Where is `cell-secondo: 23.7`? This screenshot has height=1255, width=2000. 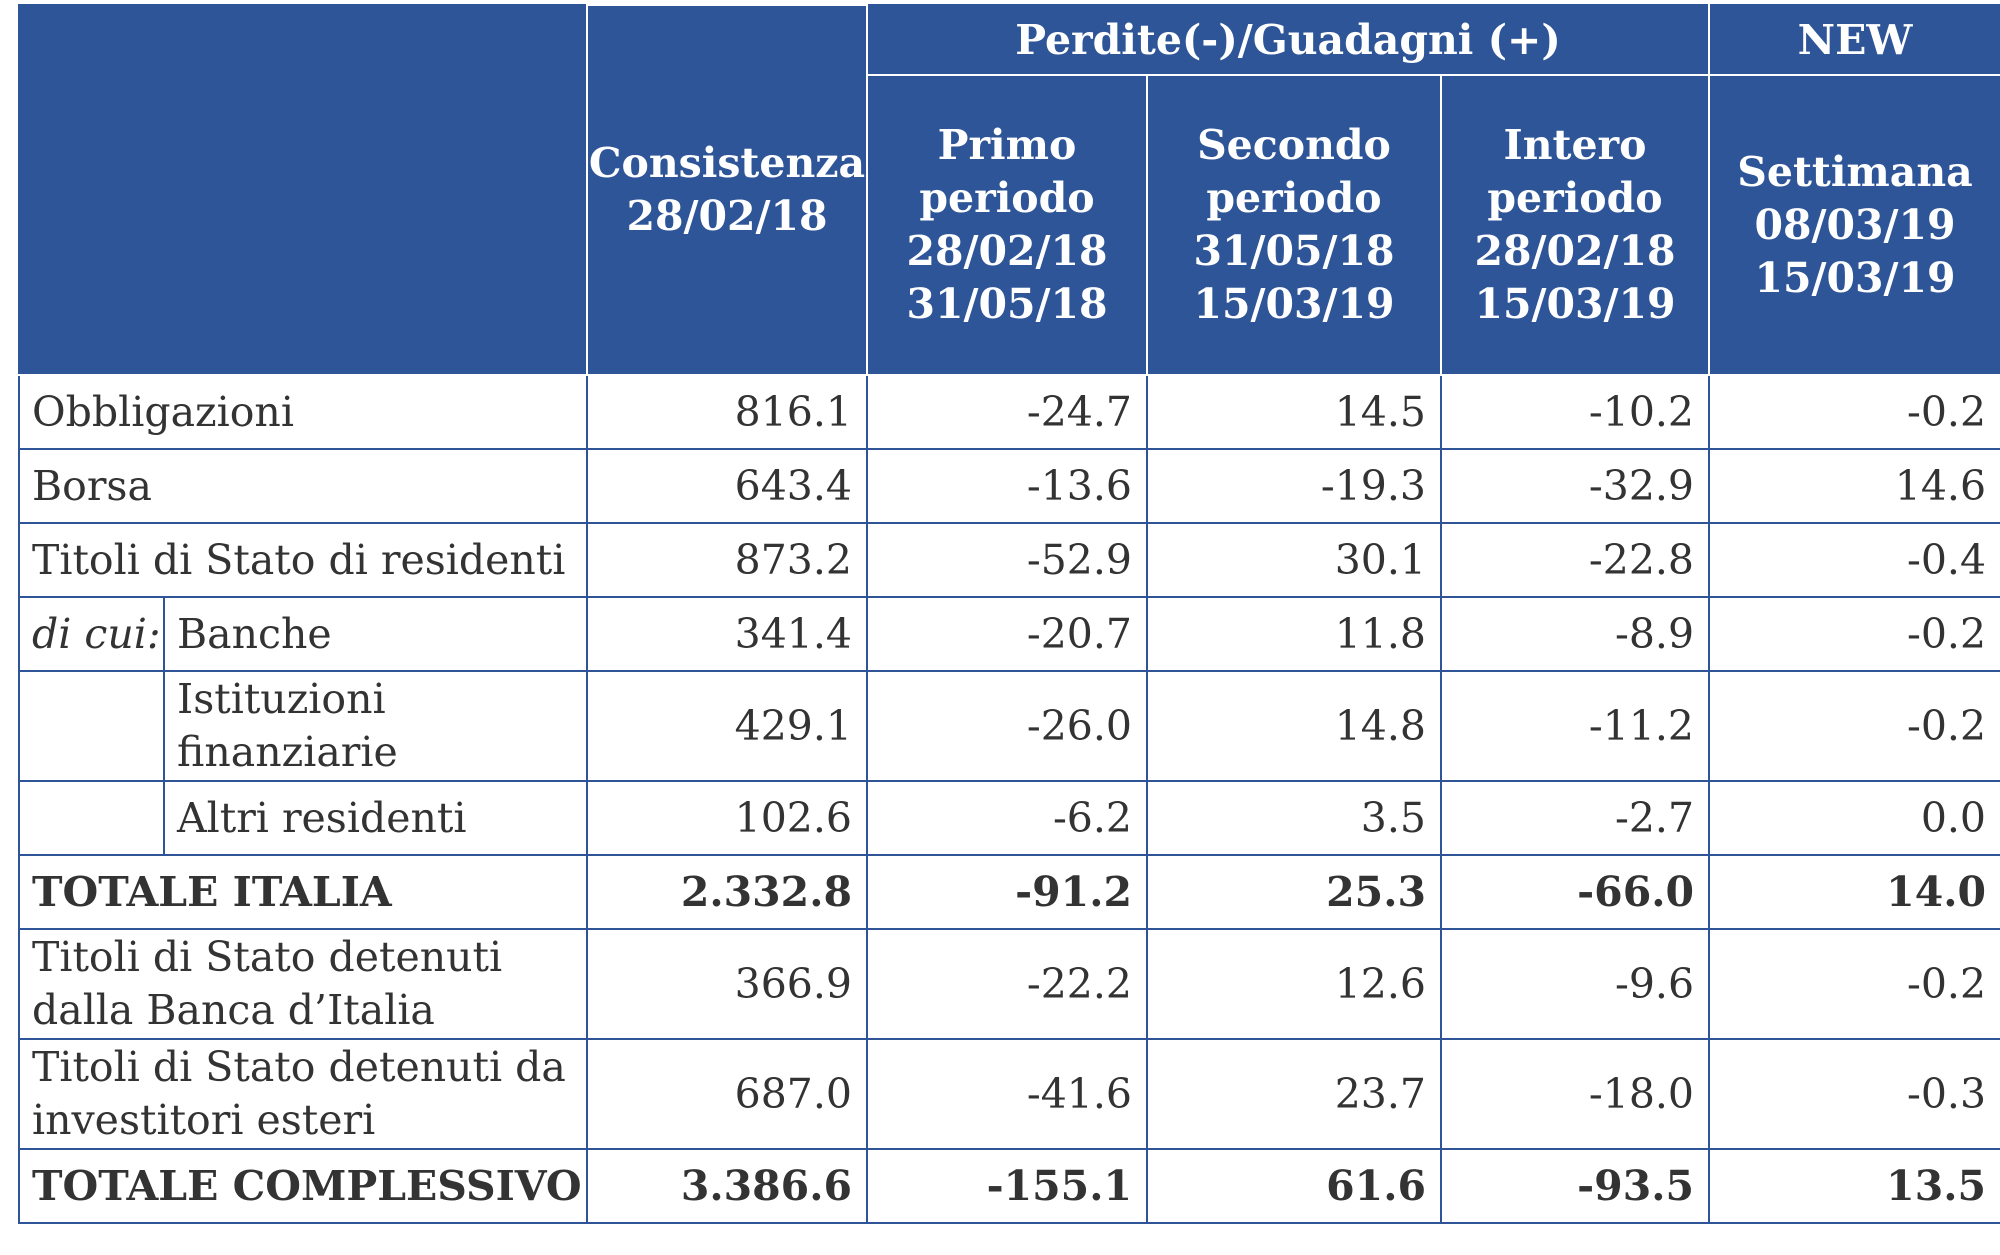 cell-secondo: 23.7 is located at coordinates (1294, 1094).